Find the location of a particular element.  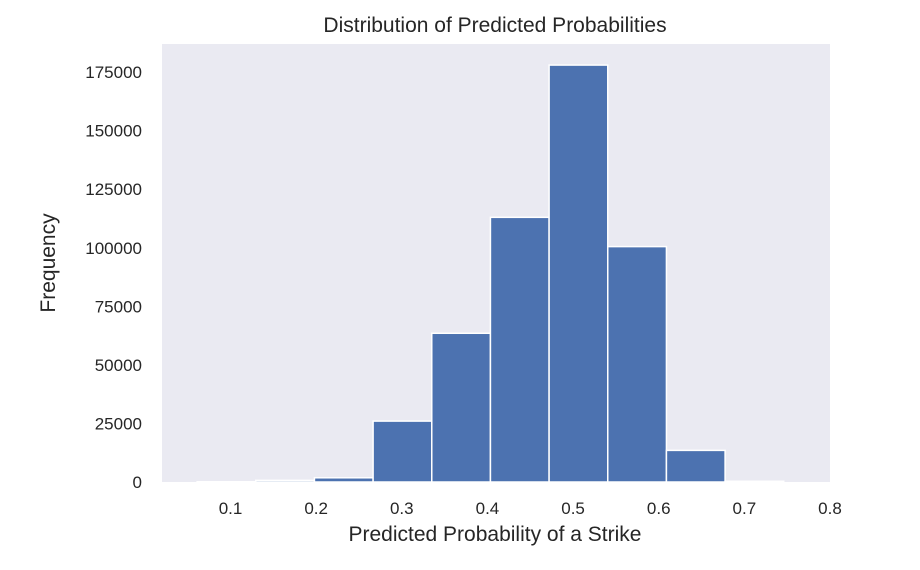

x-tick-label: 0.1 is located at coordinates (231, 508).